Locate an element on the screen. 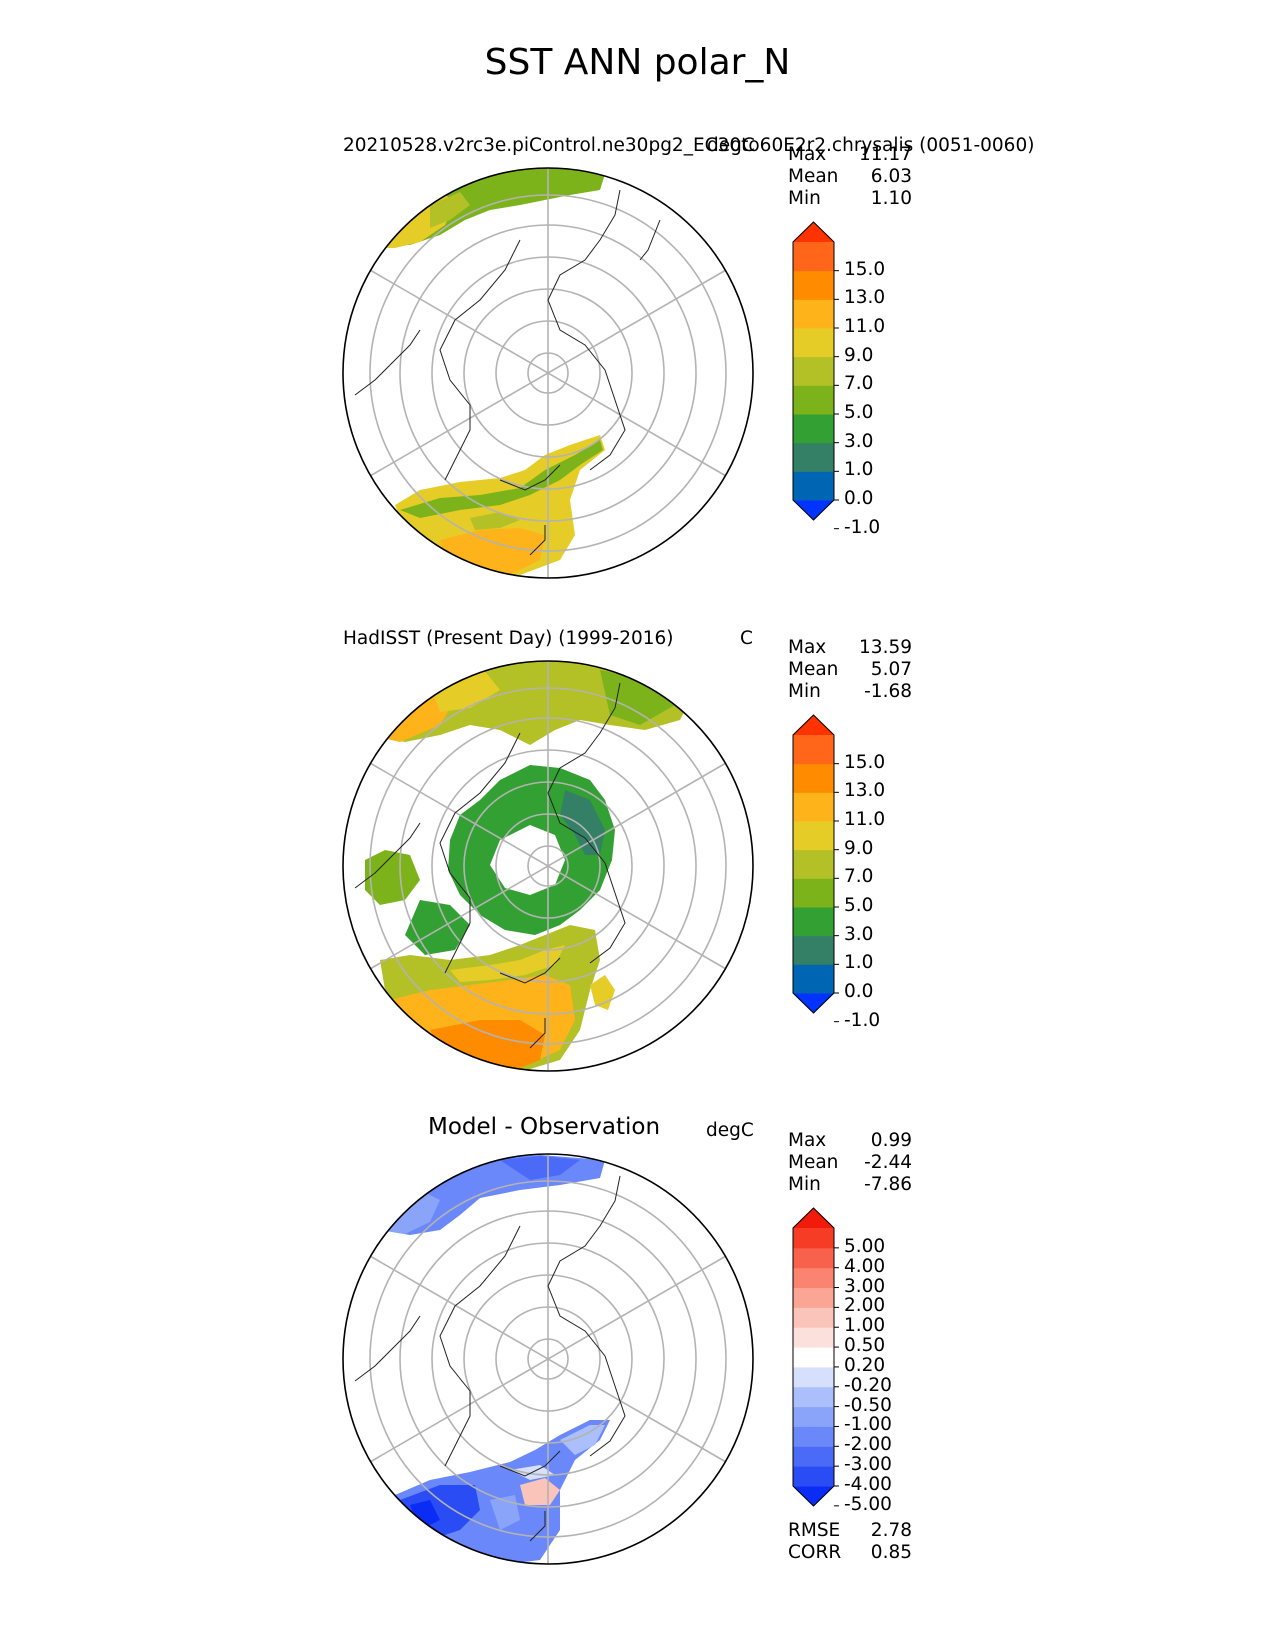 This screenshot has width=1275, height=1650. panel1-max-value: 11.17 is located at coordinates (885, 154).